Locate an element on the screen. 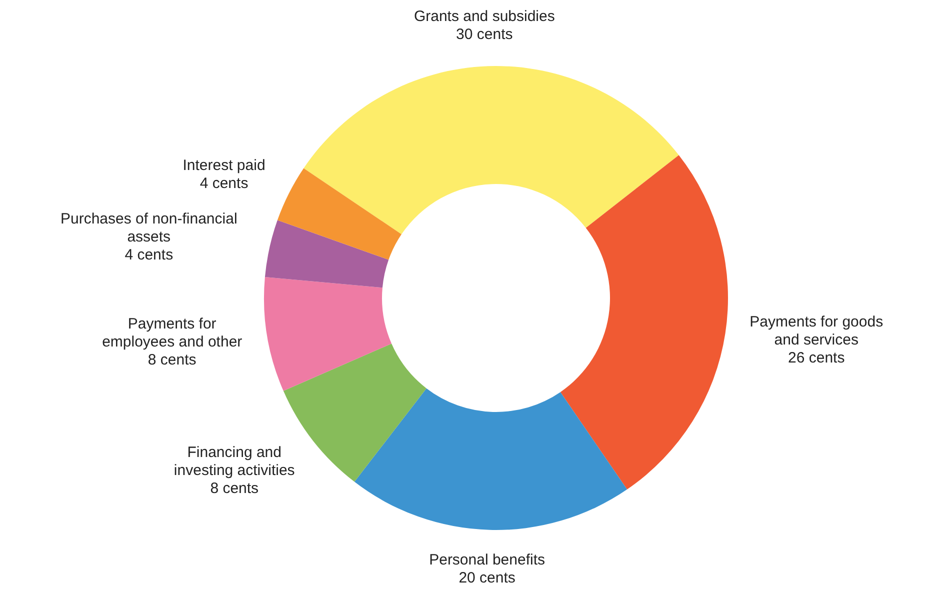 The height and width of the screenshot is (610, 931). data-label: 26 cents is located at coordinates (816, 358).